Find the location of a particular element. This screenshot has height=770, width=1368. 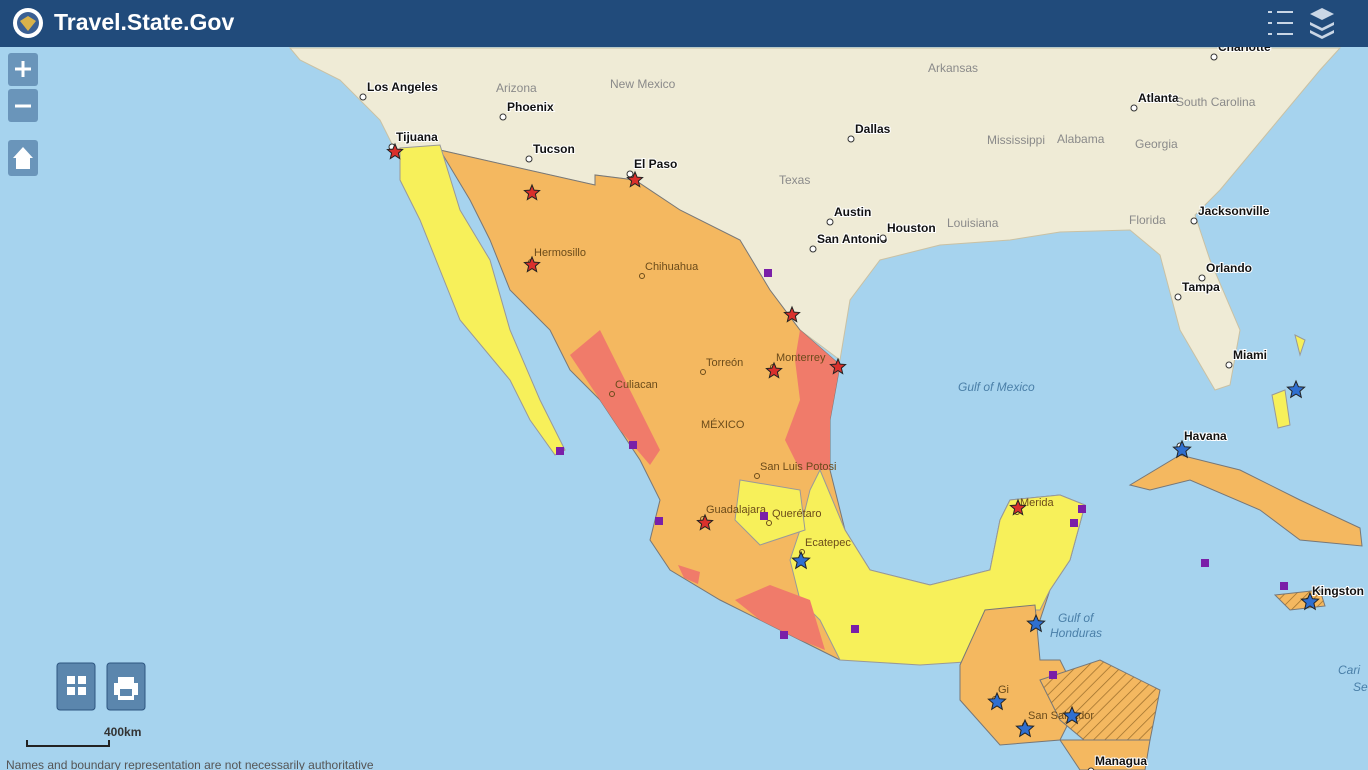

state-label: South Carolina is located at coordinates (1216, 102).